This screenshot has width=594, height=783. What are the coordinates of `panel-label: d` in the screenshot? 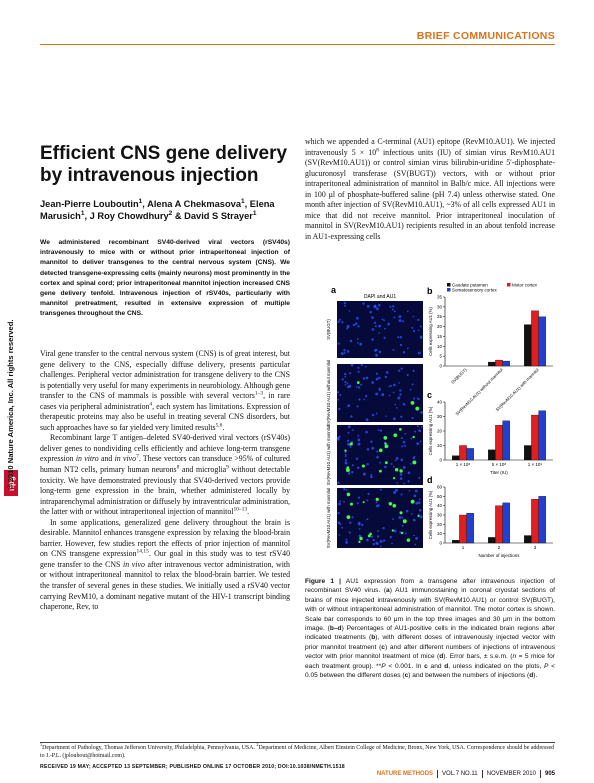 It's located at (430, 480).